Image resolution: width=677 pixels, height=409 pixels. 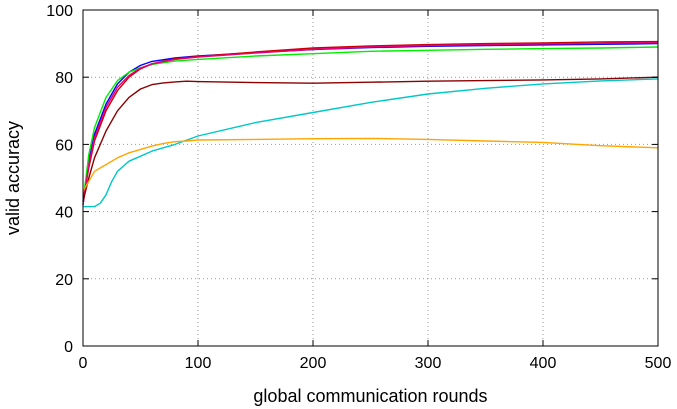 I want to click on y-tick-label: 60, so click(x=64, y=145).